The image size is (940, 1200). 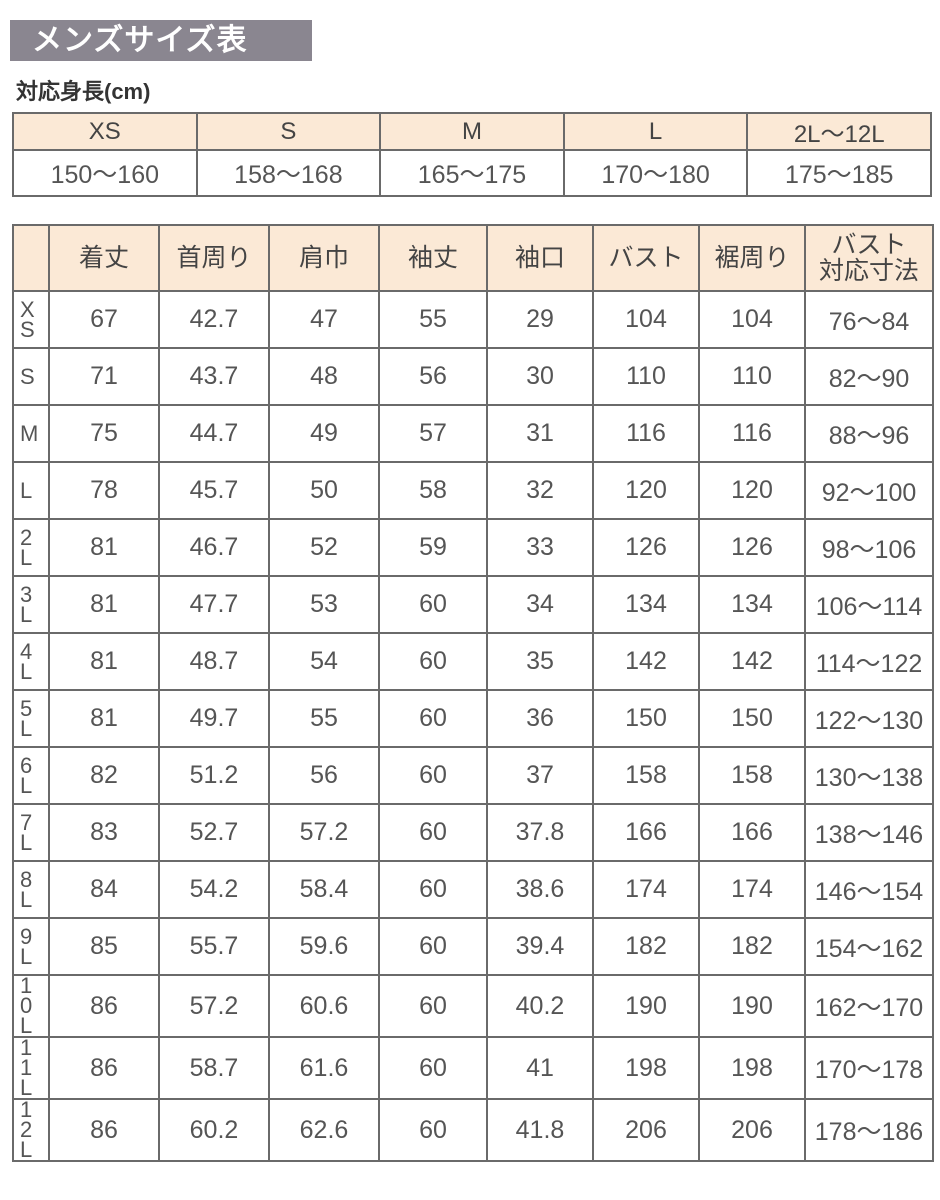 What do you see at coordinates (104, 889) in the screenshot?
I see `table-cell: 84` at bounding box center [104, 889].